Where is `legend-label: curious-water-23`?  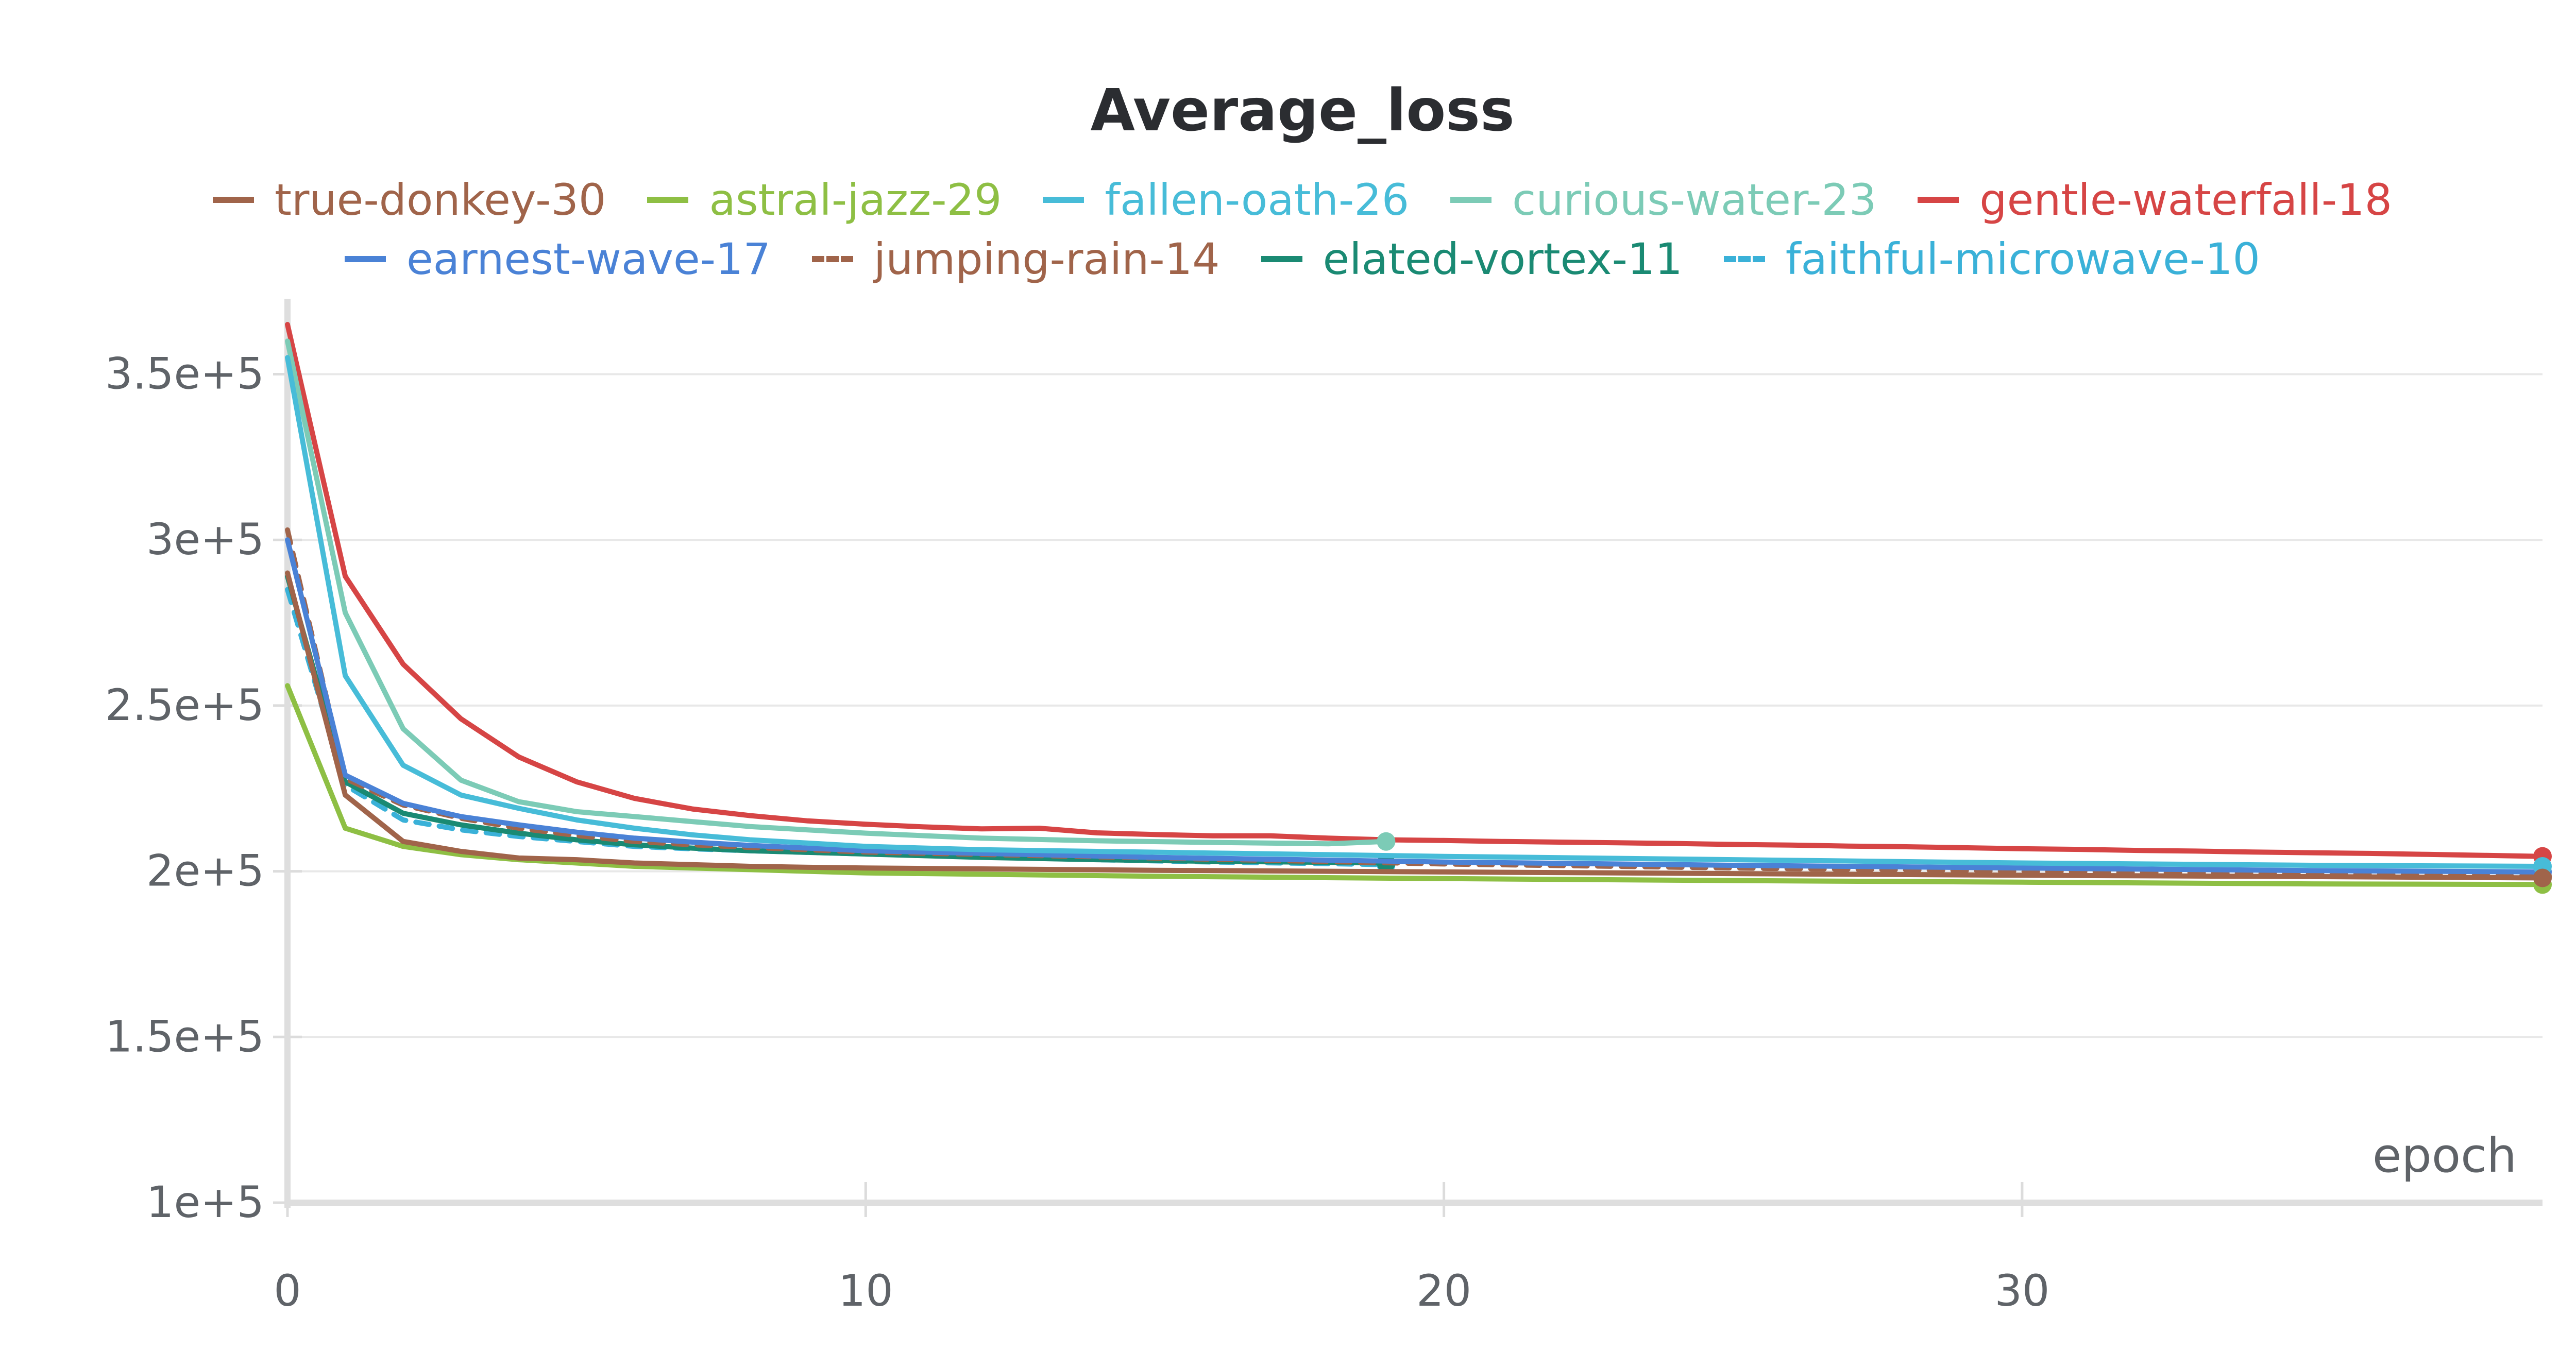 legend-label: curious-water-23 is located at coordinates (1694, 199).